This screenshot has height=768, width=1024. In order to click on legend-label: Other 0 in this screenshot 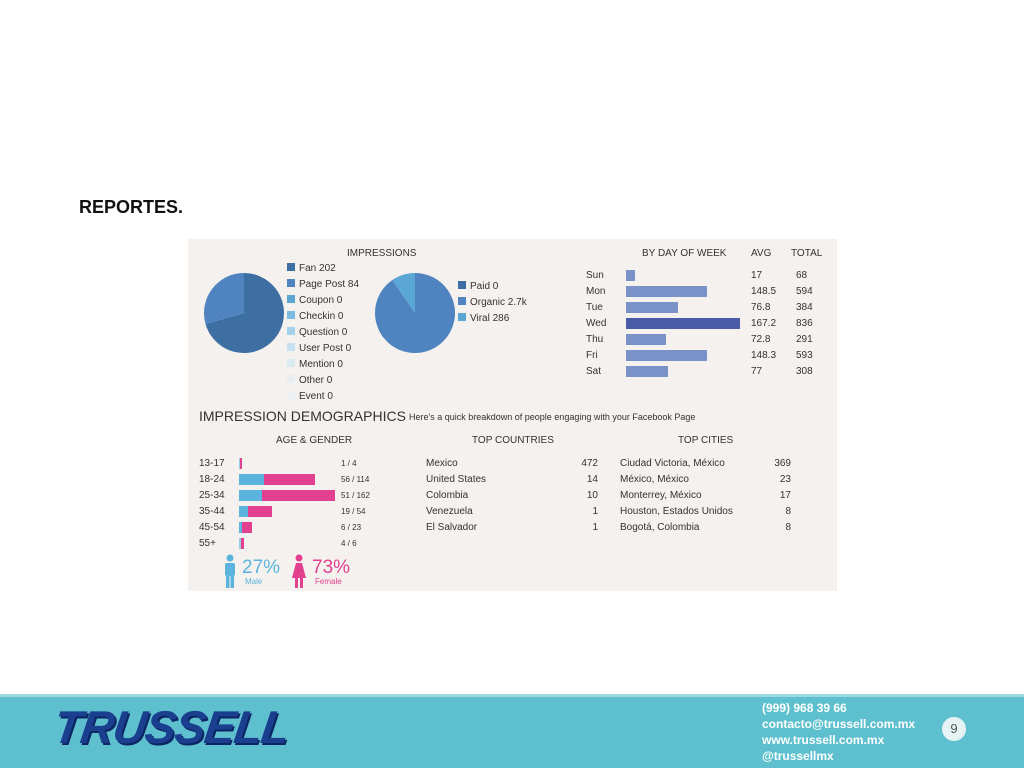, I will do `click(316, 380)`.